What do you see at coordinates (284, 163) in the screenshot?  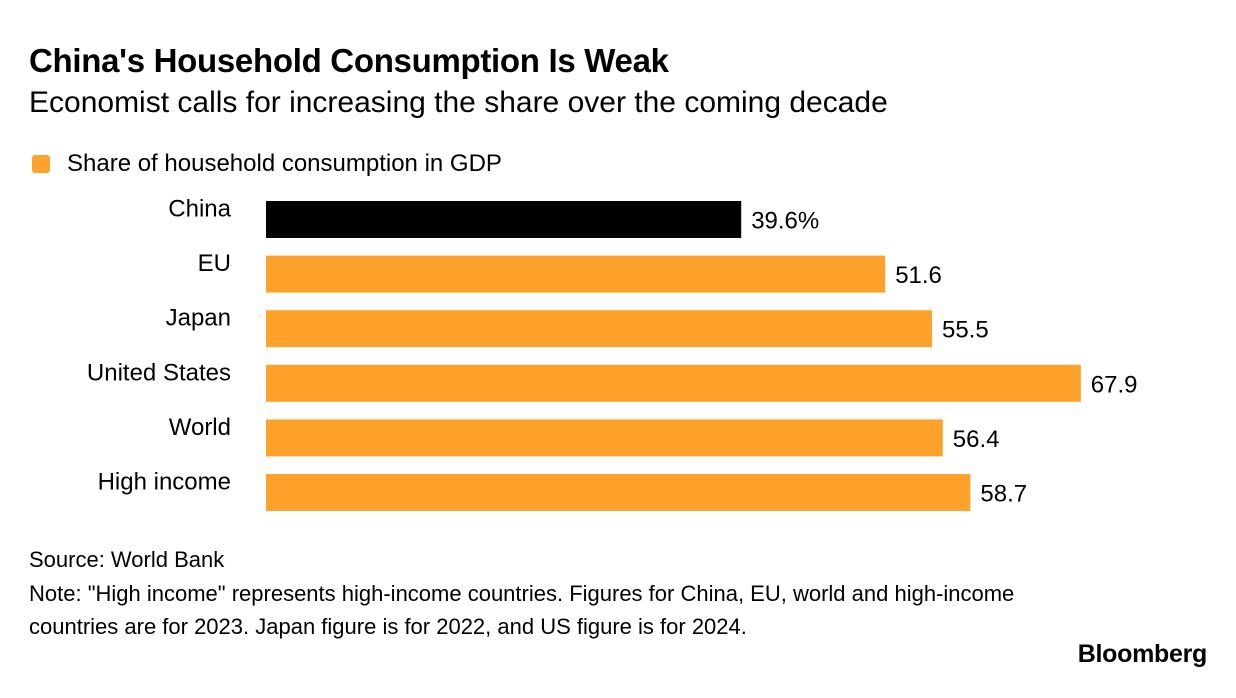 I see `legend-label: Share of household consumption in GDP` at bounding box center [284, 163].